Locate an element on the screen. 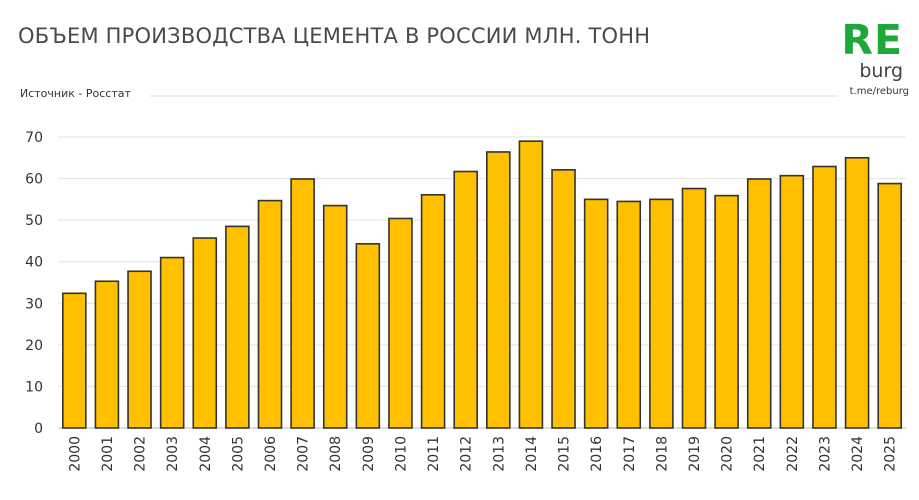 This screenshot has height=500, width=919. x-tick-label: 2011 is located at coordinates (434, 454).